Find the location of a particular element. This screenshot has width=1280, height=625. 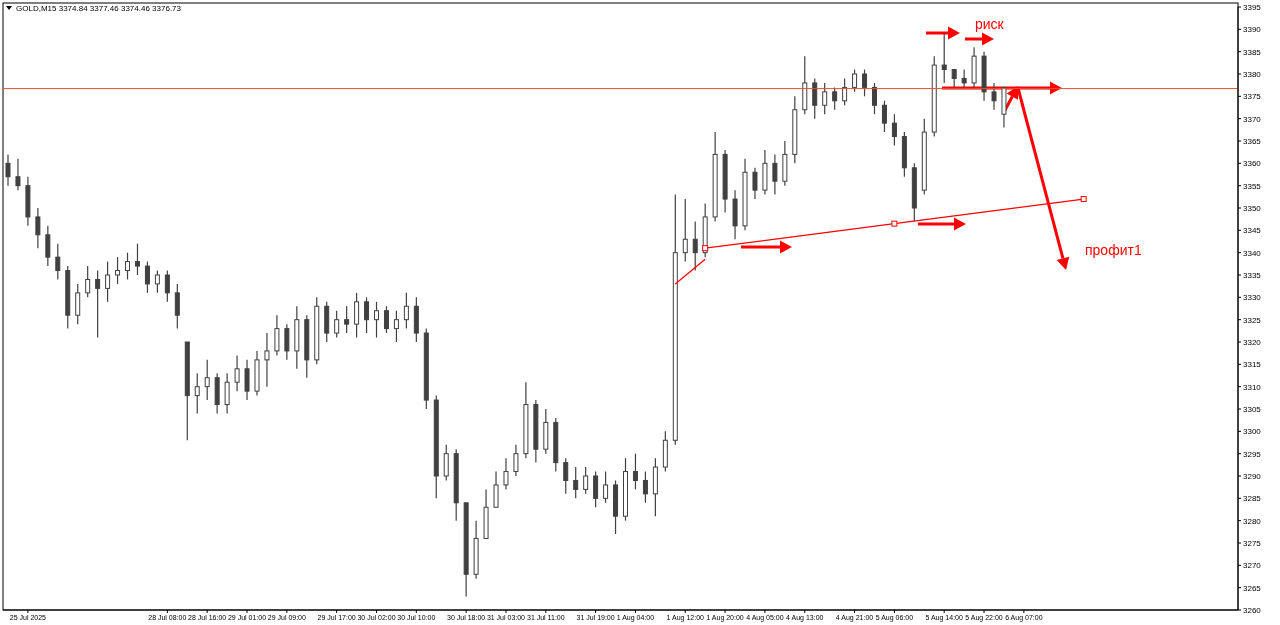

y-tick-label: 3380 is located at coordinates (1252, 74).